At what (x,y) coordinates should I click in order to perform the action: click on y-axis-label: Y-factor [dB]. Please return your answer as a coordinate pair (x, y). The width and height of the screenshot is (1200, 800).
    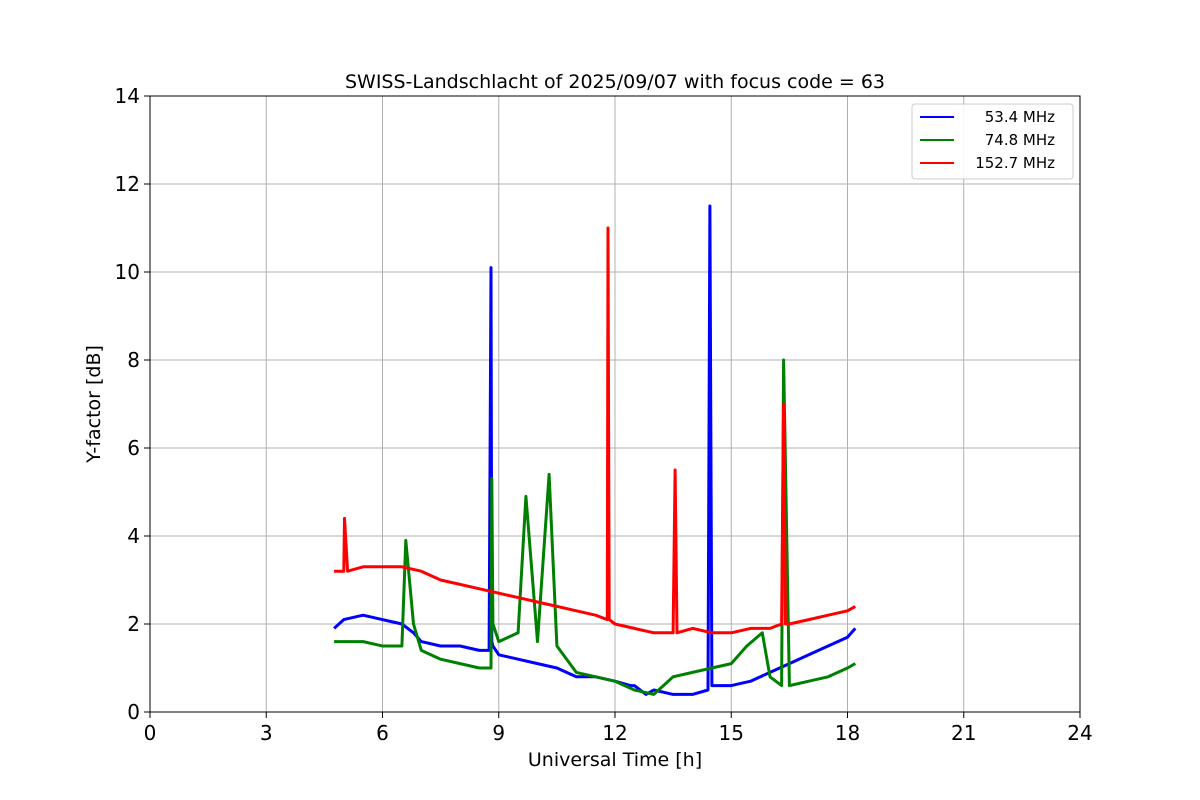
    Looking at the image, I should click on (94, 404).